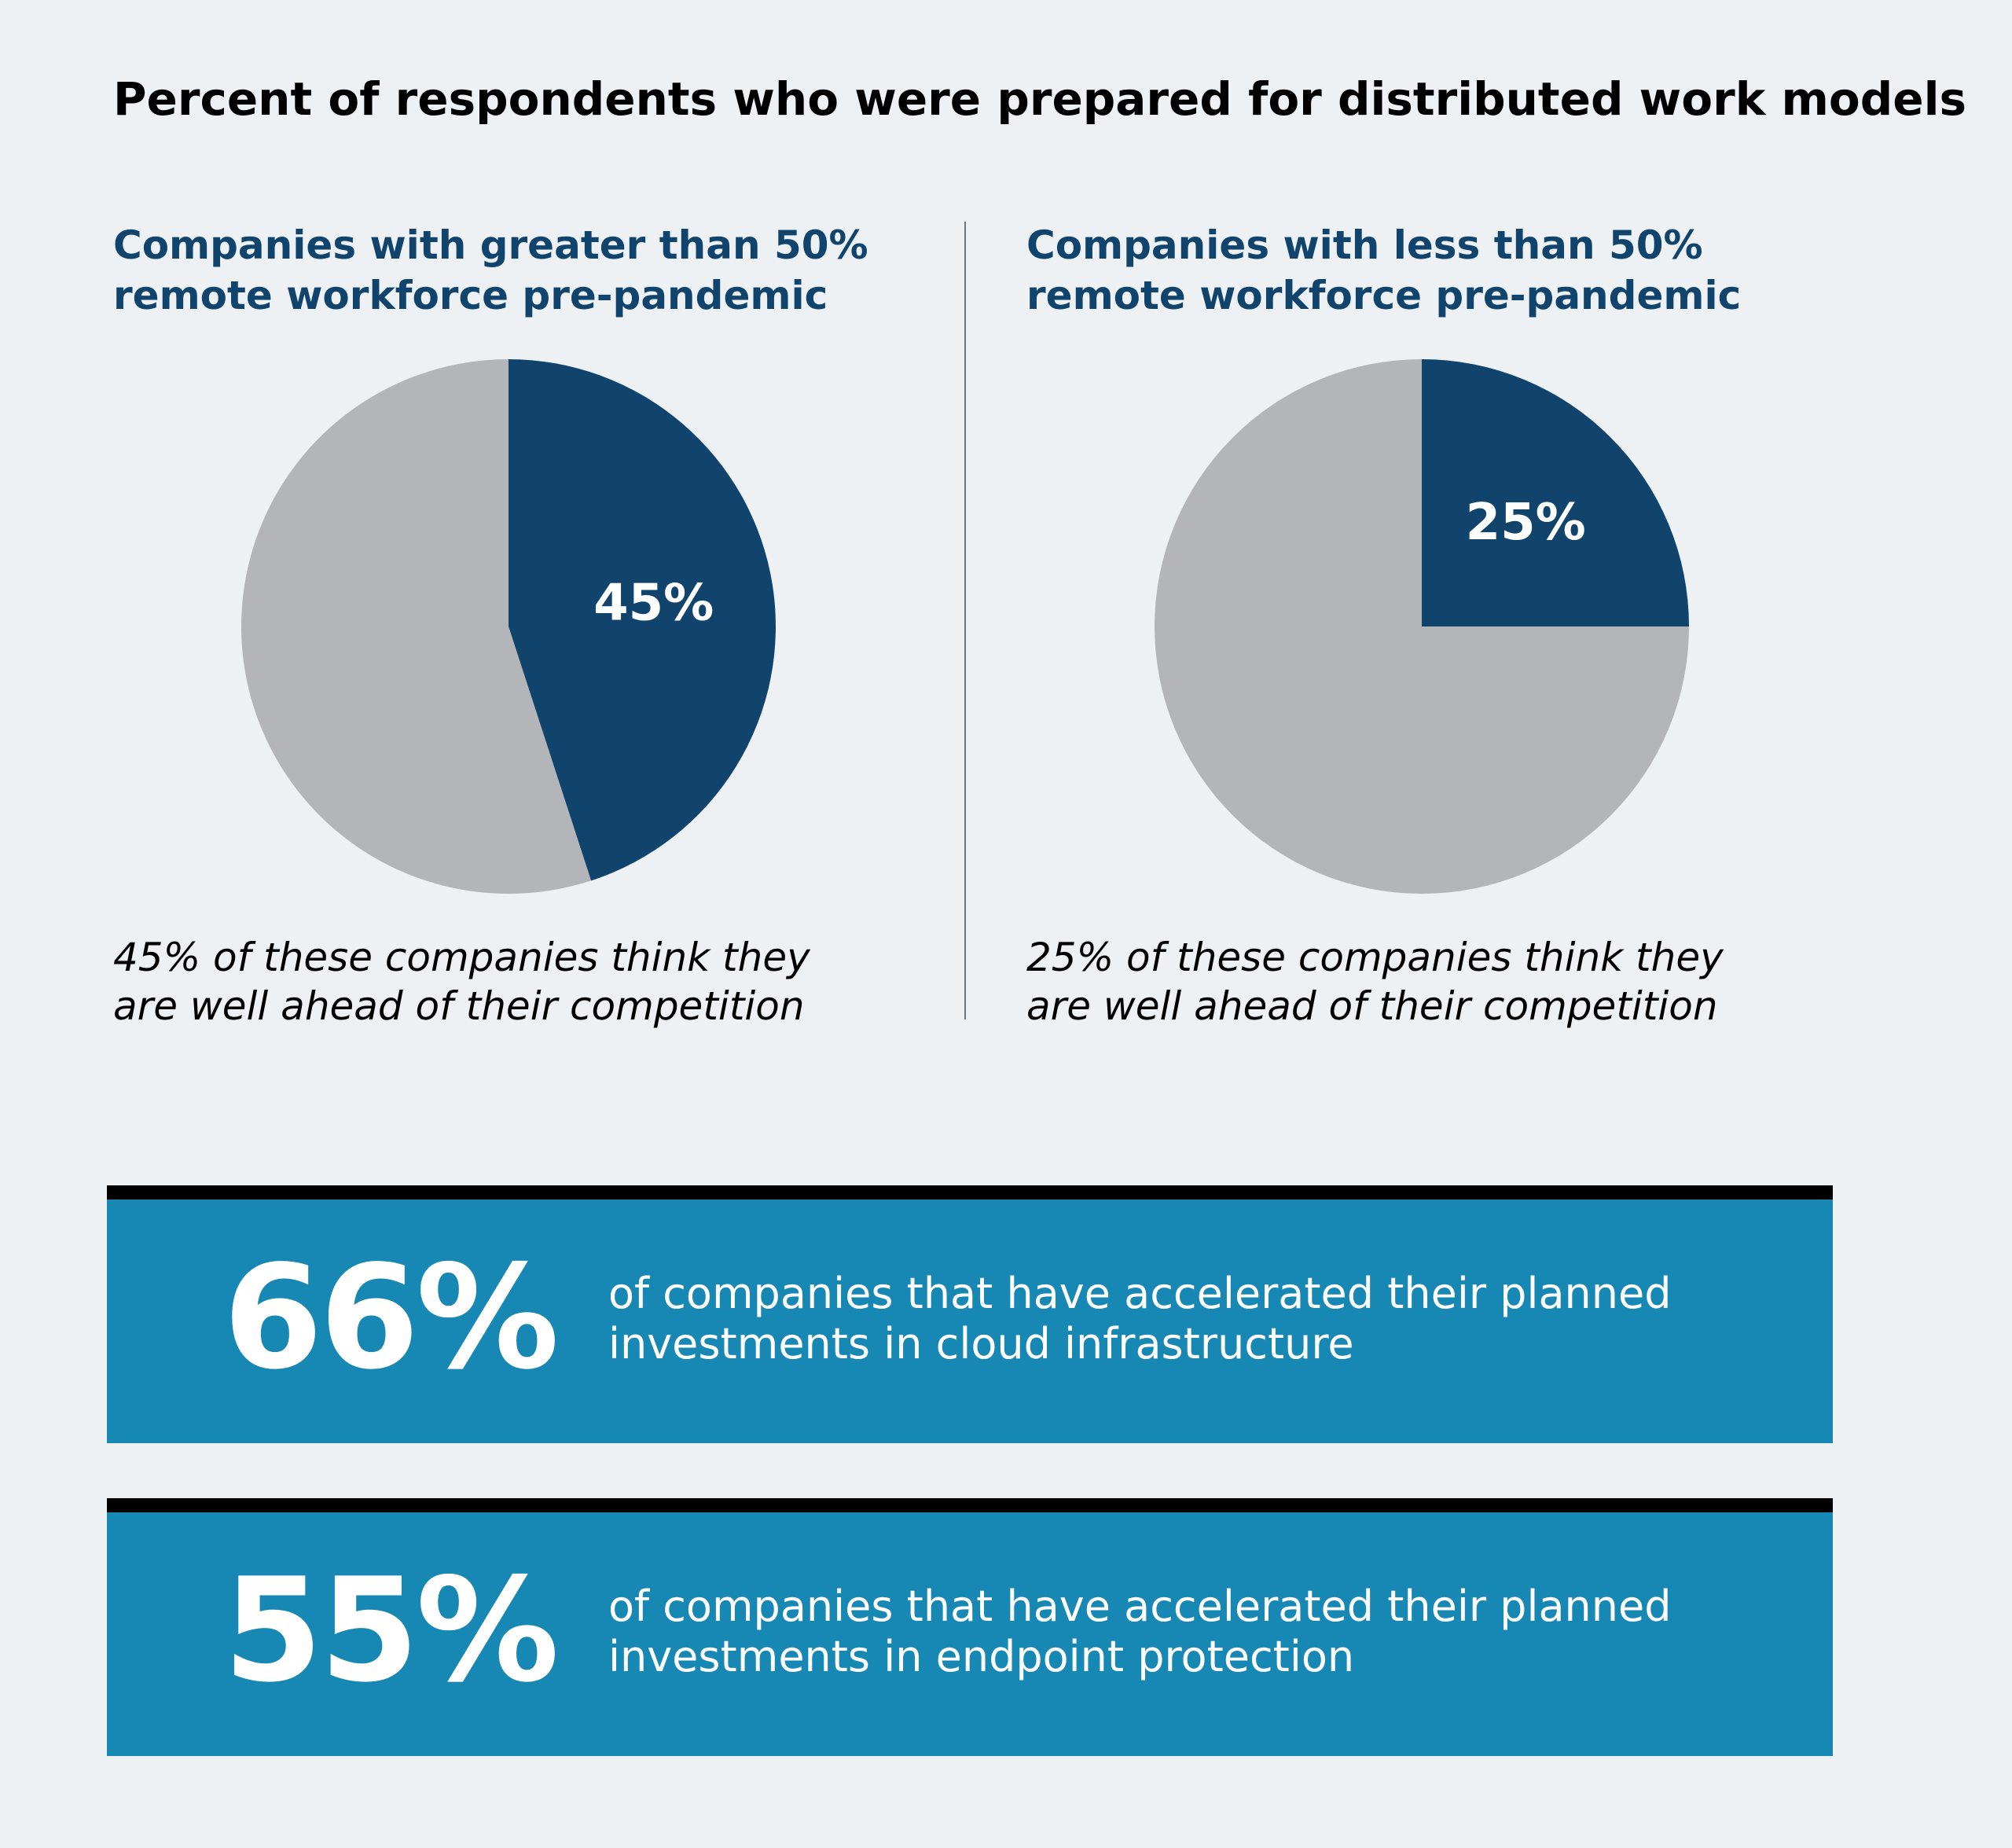 The height and width of the screenshot is (1848, 2012). I want to click on panel-divider, so click(965, 621).